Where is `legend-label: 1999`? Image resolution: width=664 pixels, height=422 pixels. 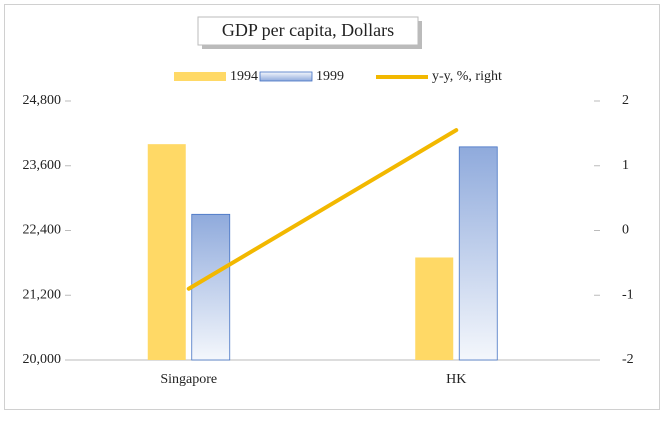
legend-label: 1999 is located at coordinates (330, 76).